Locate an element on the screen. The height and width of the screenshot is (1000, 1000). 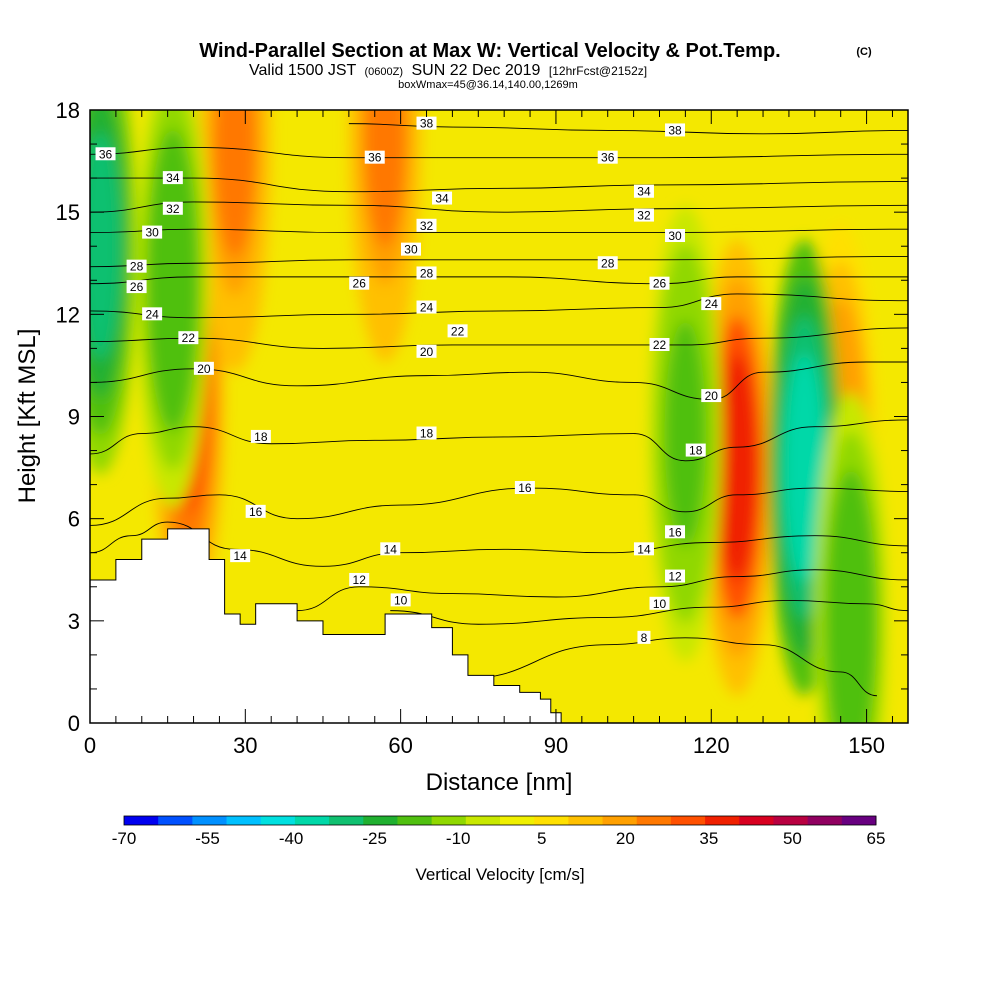
colorbar-frame is located at coordinates (500, 820).